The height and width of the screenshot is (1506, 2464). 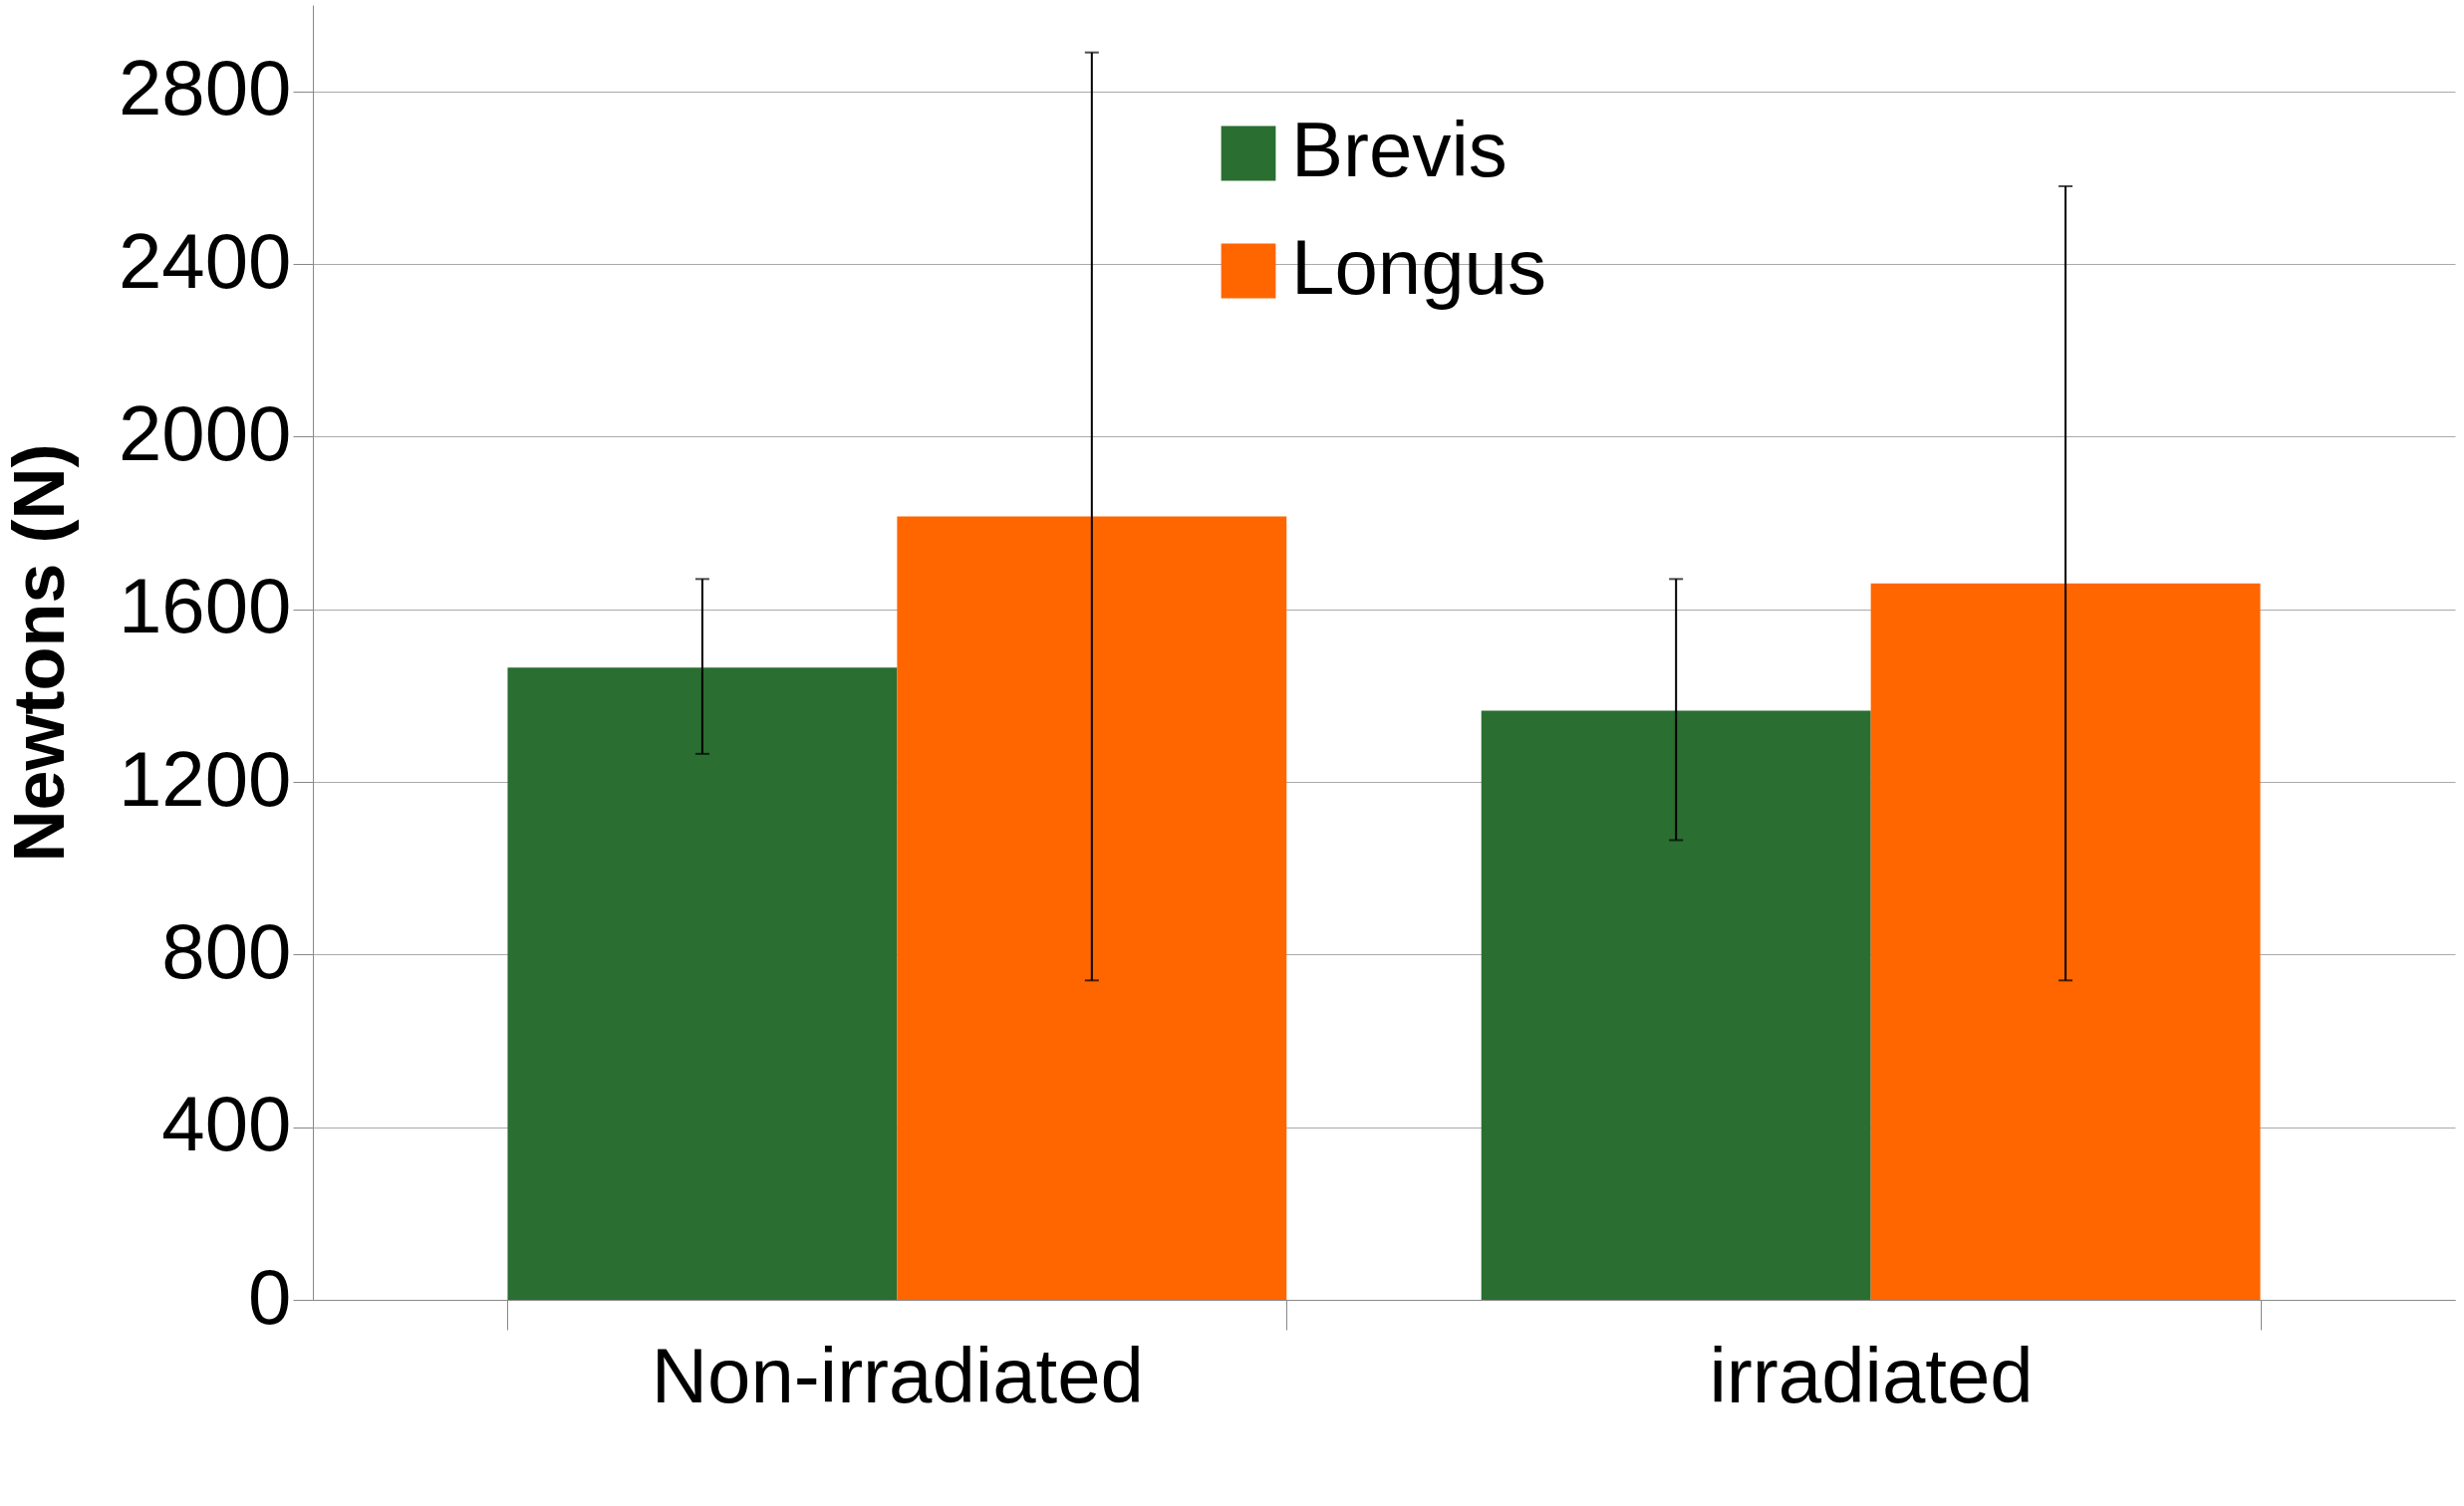 What do you see at coordinates (1399, 149) in the screenshot?
I see `legend-label: Brevis` at bounding box center [1399, 149].